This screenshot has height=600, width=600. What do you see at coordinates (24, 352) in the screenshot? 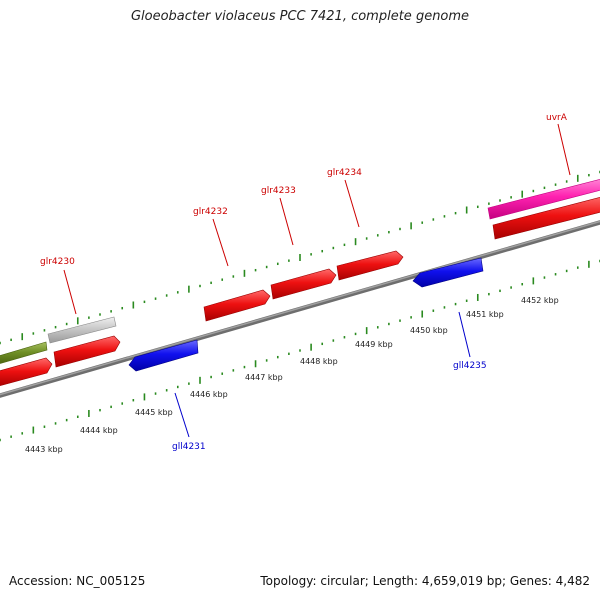
I see `feature-bar-green` at bounding box center [24, 352].